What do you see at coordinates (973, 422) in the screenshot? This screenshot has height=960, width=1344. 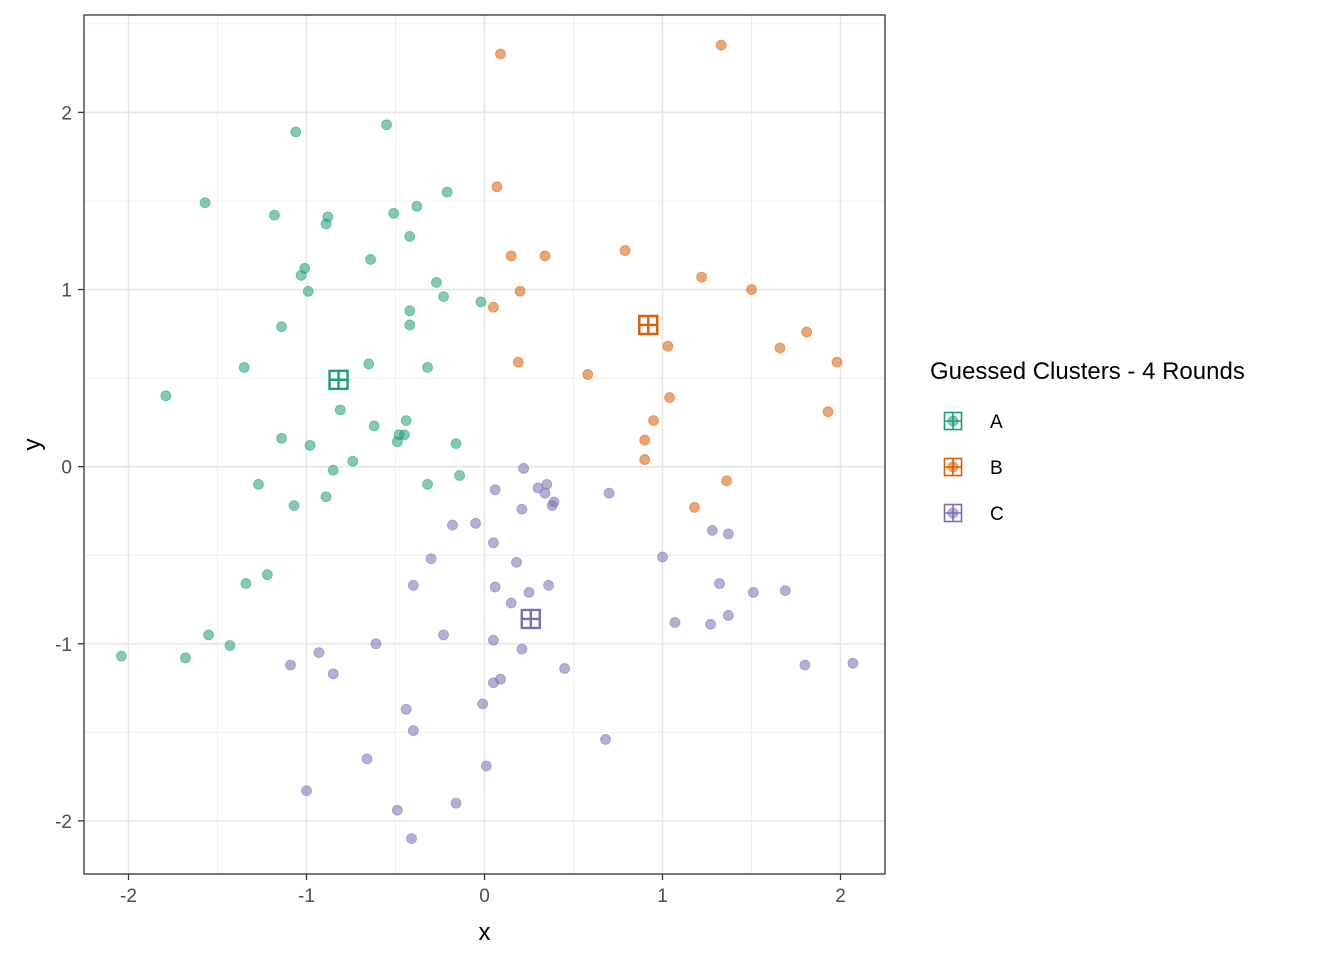 I see `legend-key-a: A` at bounding box center [973, 422].